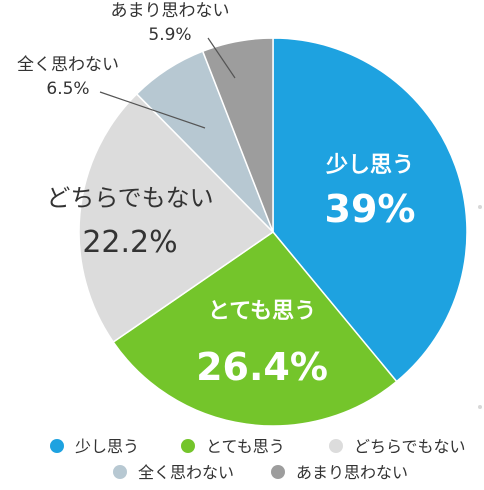 The image size is (484, 490). Describe the element at coordinates (170, 11) in the screenshot. I see `slice-category-label: あまり思わない` at that location.